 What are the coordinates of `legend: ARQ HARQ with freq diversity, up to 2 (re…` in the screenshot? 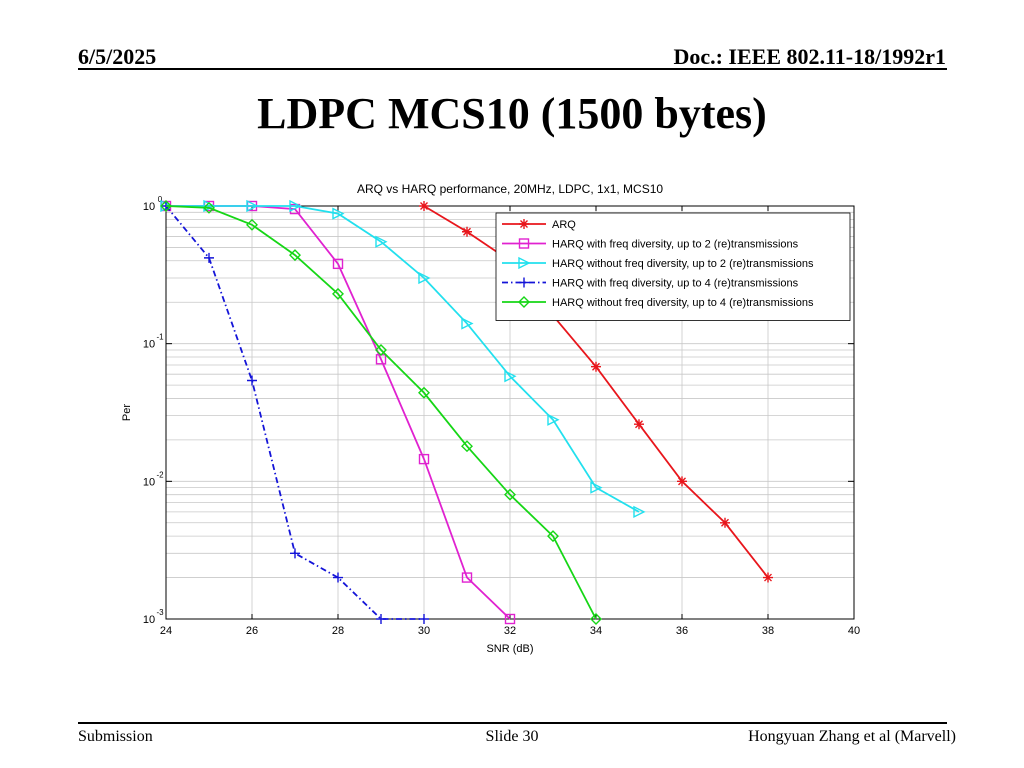 It's located at (673, 266).